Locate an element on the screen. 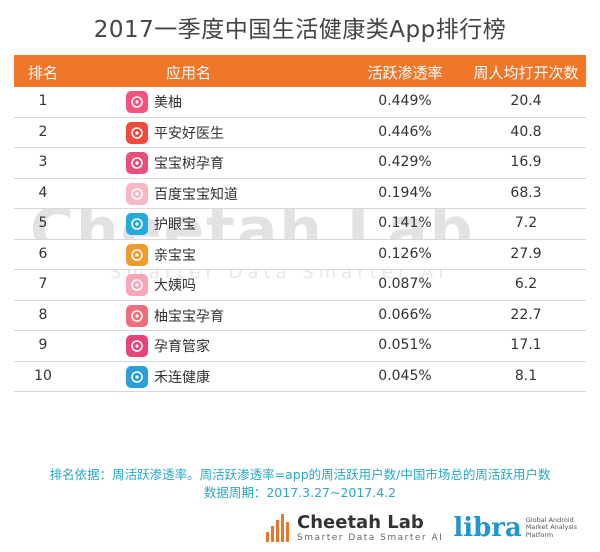 This screenshot has height=552, width=600. libra-logo: libra is located at coordinates (487, 528).